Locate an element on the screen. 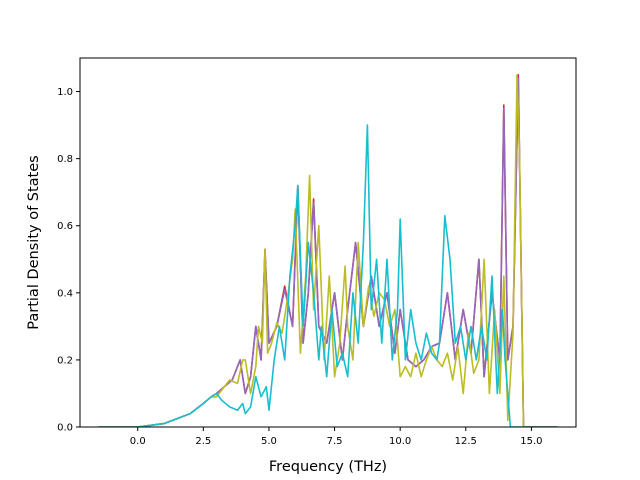  y-axis-label: Partial Density of States is located at coordinates (34, 242).